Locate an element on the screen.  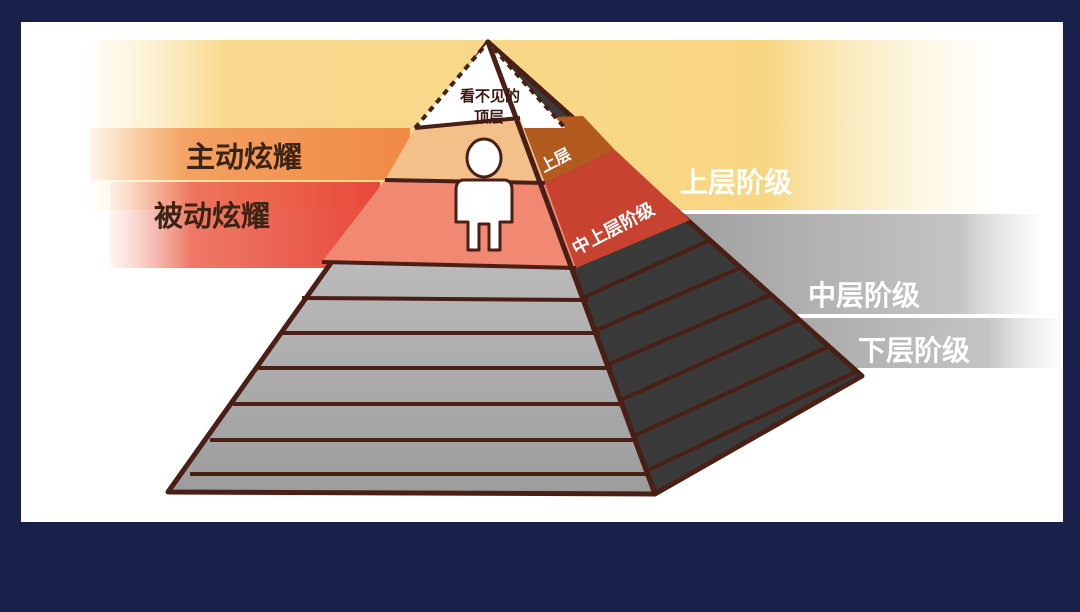
apex-label-line2: 顶层 is located at coordinates (489, 117).